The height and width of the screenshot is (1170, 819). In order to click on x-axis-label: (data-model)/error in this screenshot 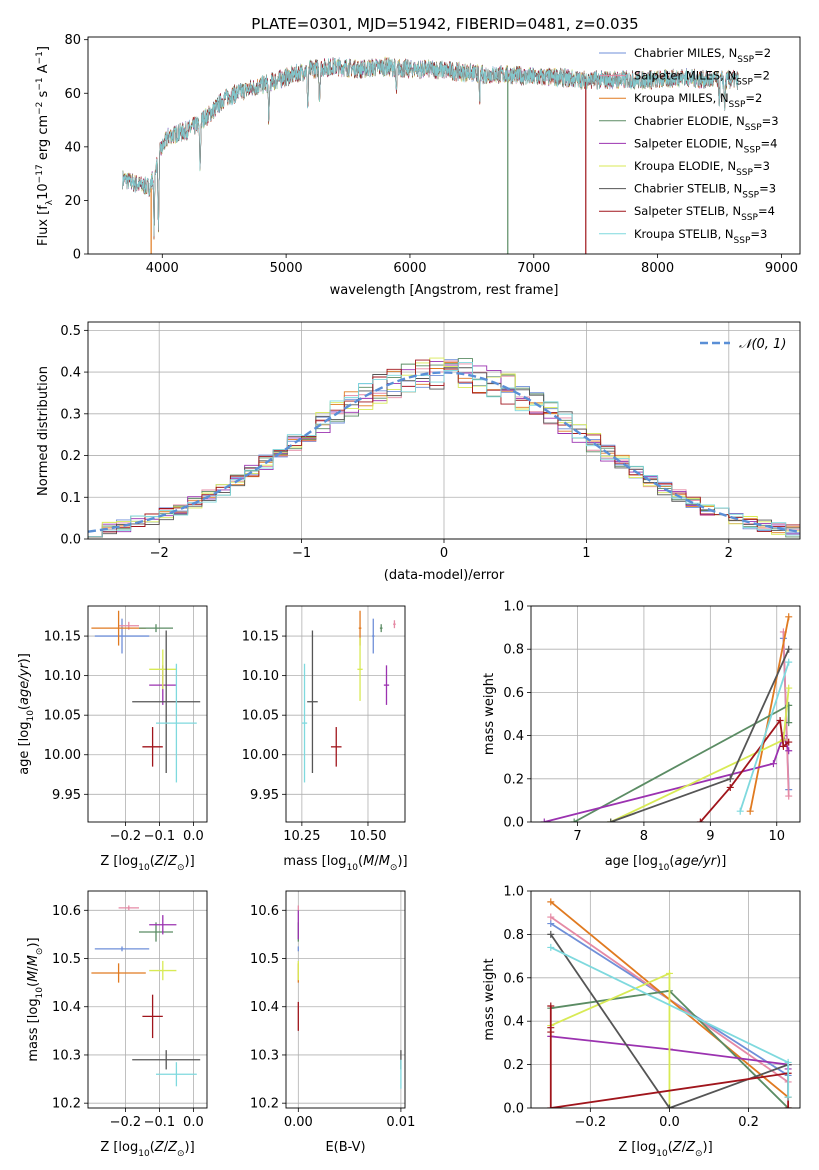, I will do `click(444, 575)`.